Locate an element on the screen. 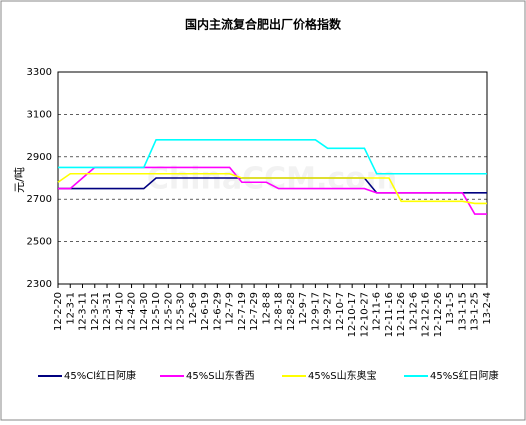 The height and width of the screenshot is (425, 526). x-tick-label: 12-3-21 is located at coordinates (95, 311).